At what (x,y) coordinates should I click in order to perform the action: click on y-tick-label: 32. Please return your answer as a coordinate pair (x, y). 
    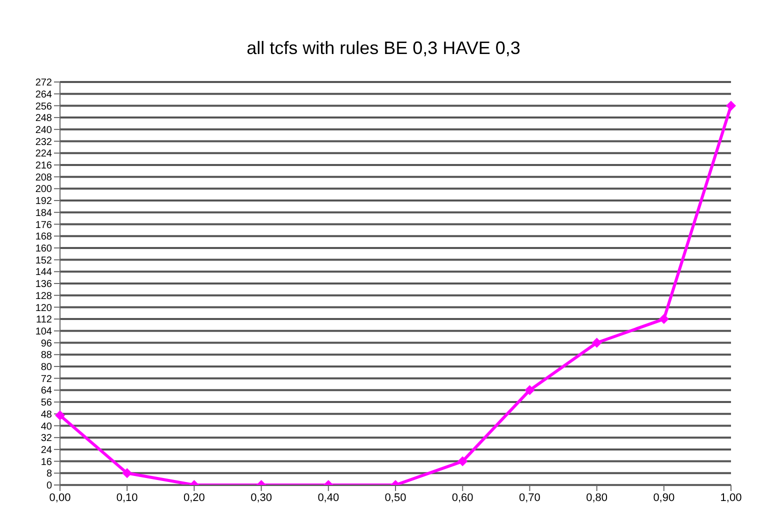
    Looking at the image, I should click on (46, 438).